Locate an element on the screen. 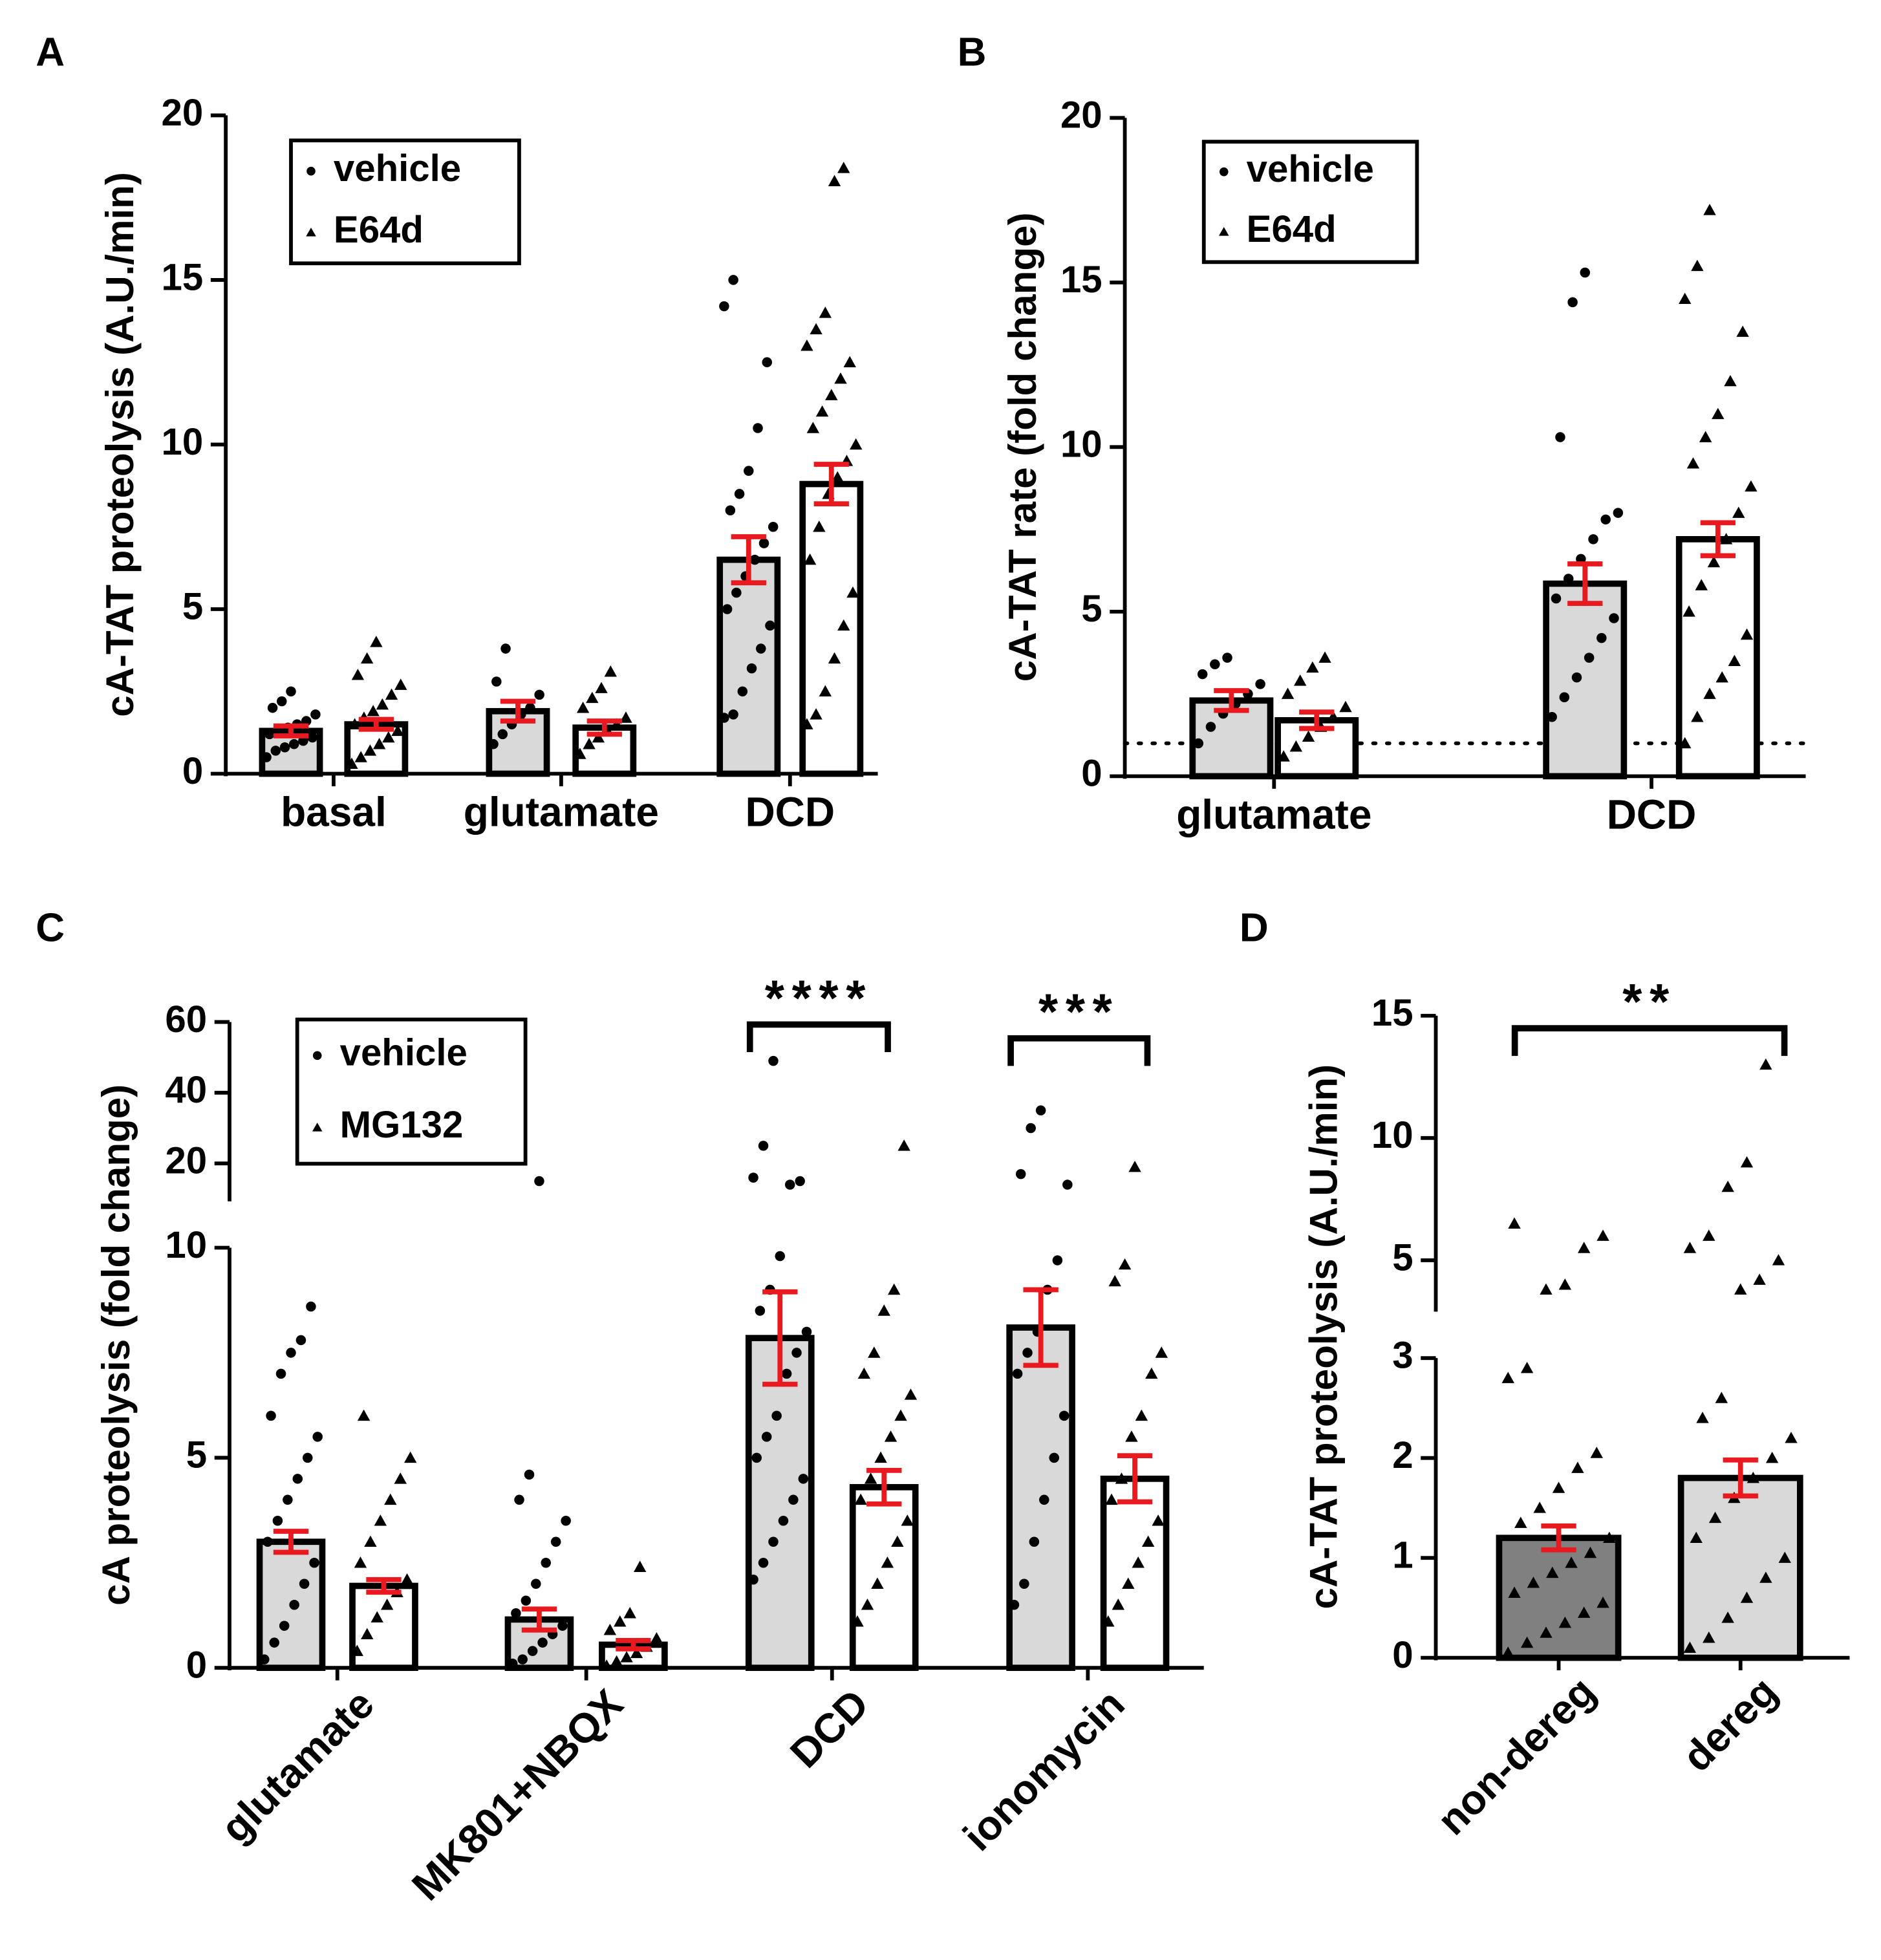 This screenshot has width=1881, height=1960. y-tick-label: 40 is located at coordinates (186, 1090).